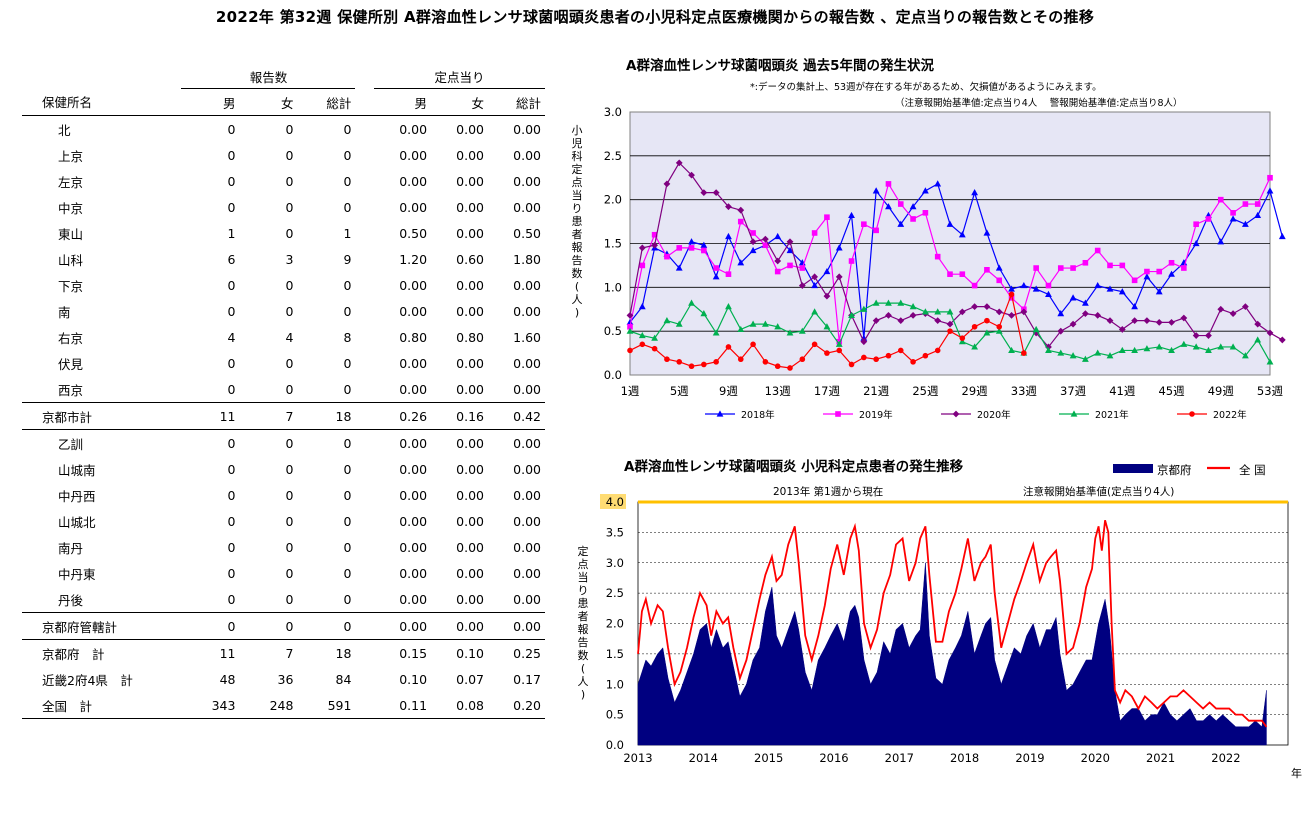  What do you see at coordinates (613, 501) in the screenshot?
I see `threshold-label-bg` at bounding box center [613, 501].